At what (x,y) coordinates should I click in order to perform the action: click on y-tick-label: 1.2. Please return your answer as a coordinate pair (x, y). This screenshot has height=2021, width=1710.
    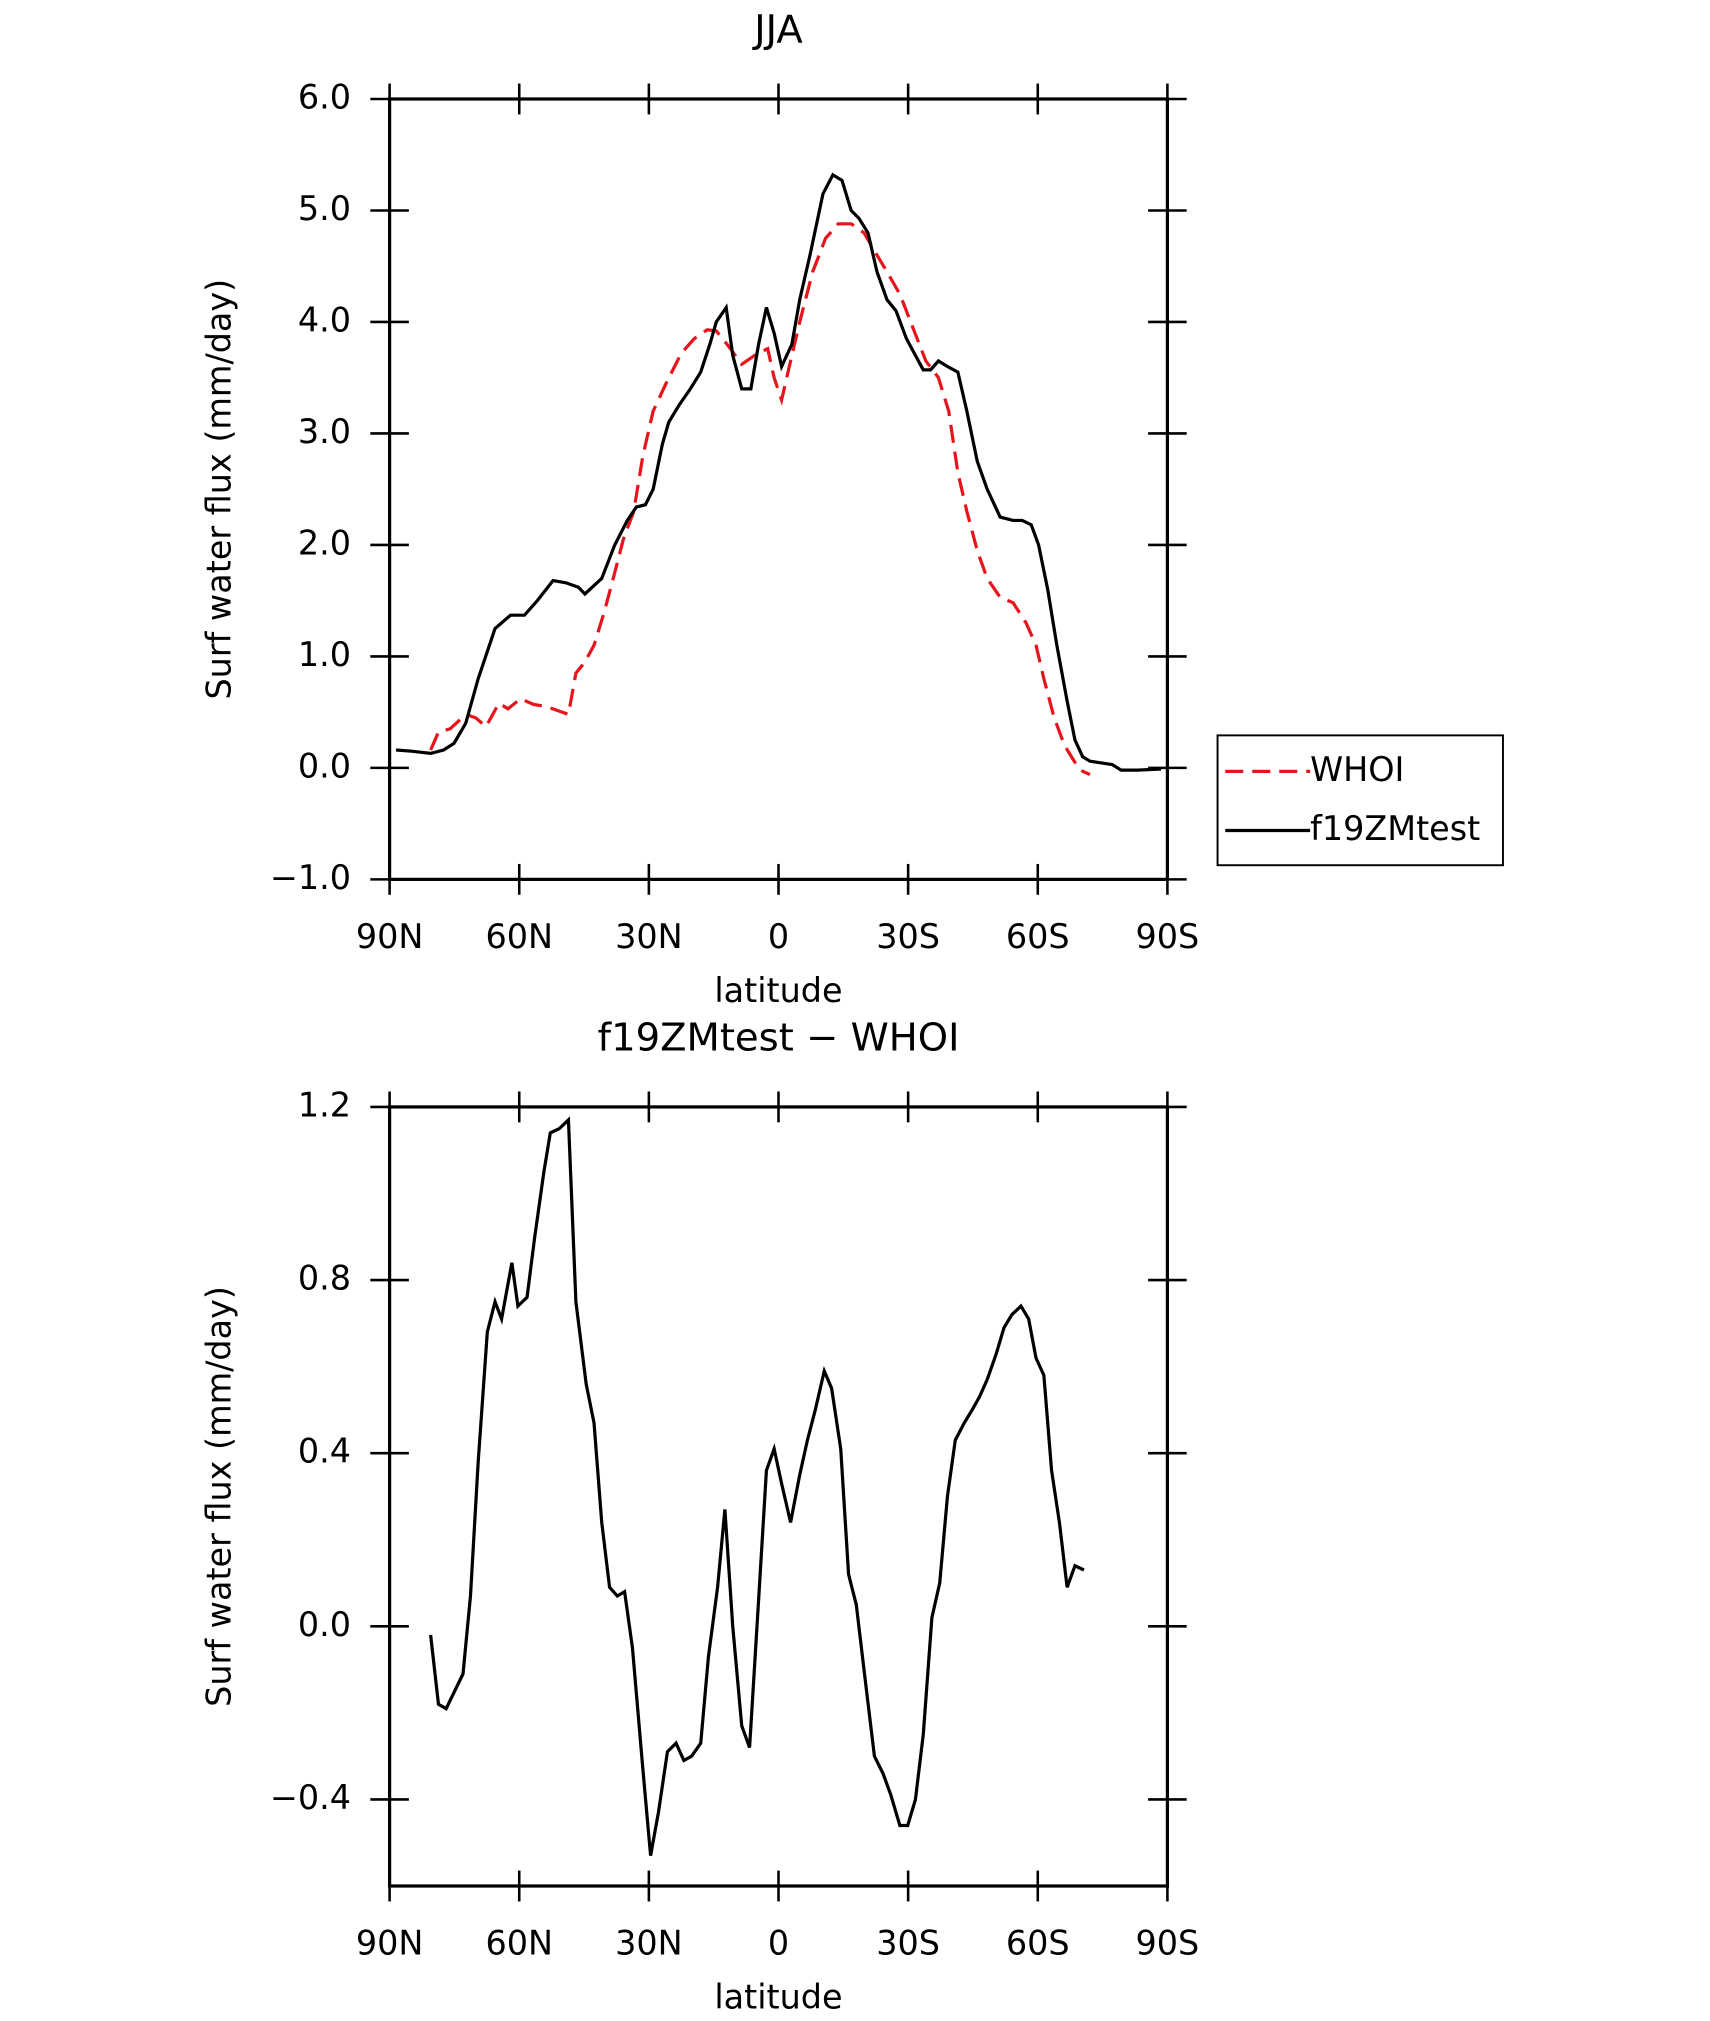
    Looking at the image, I should click on (324, 1104).